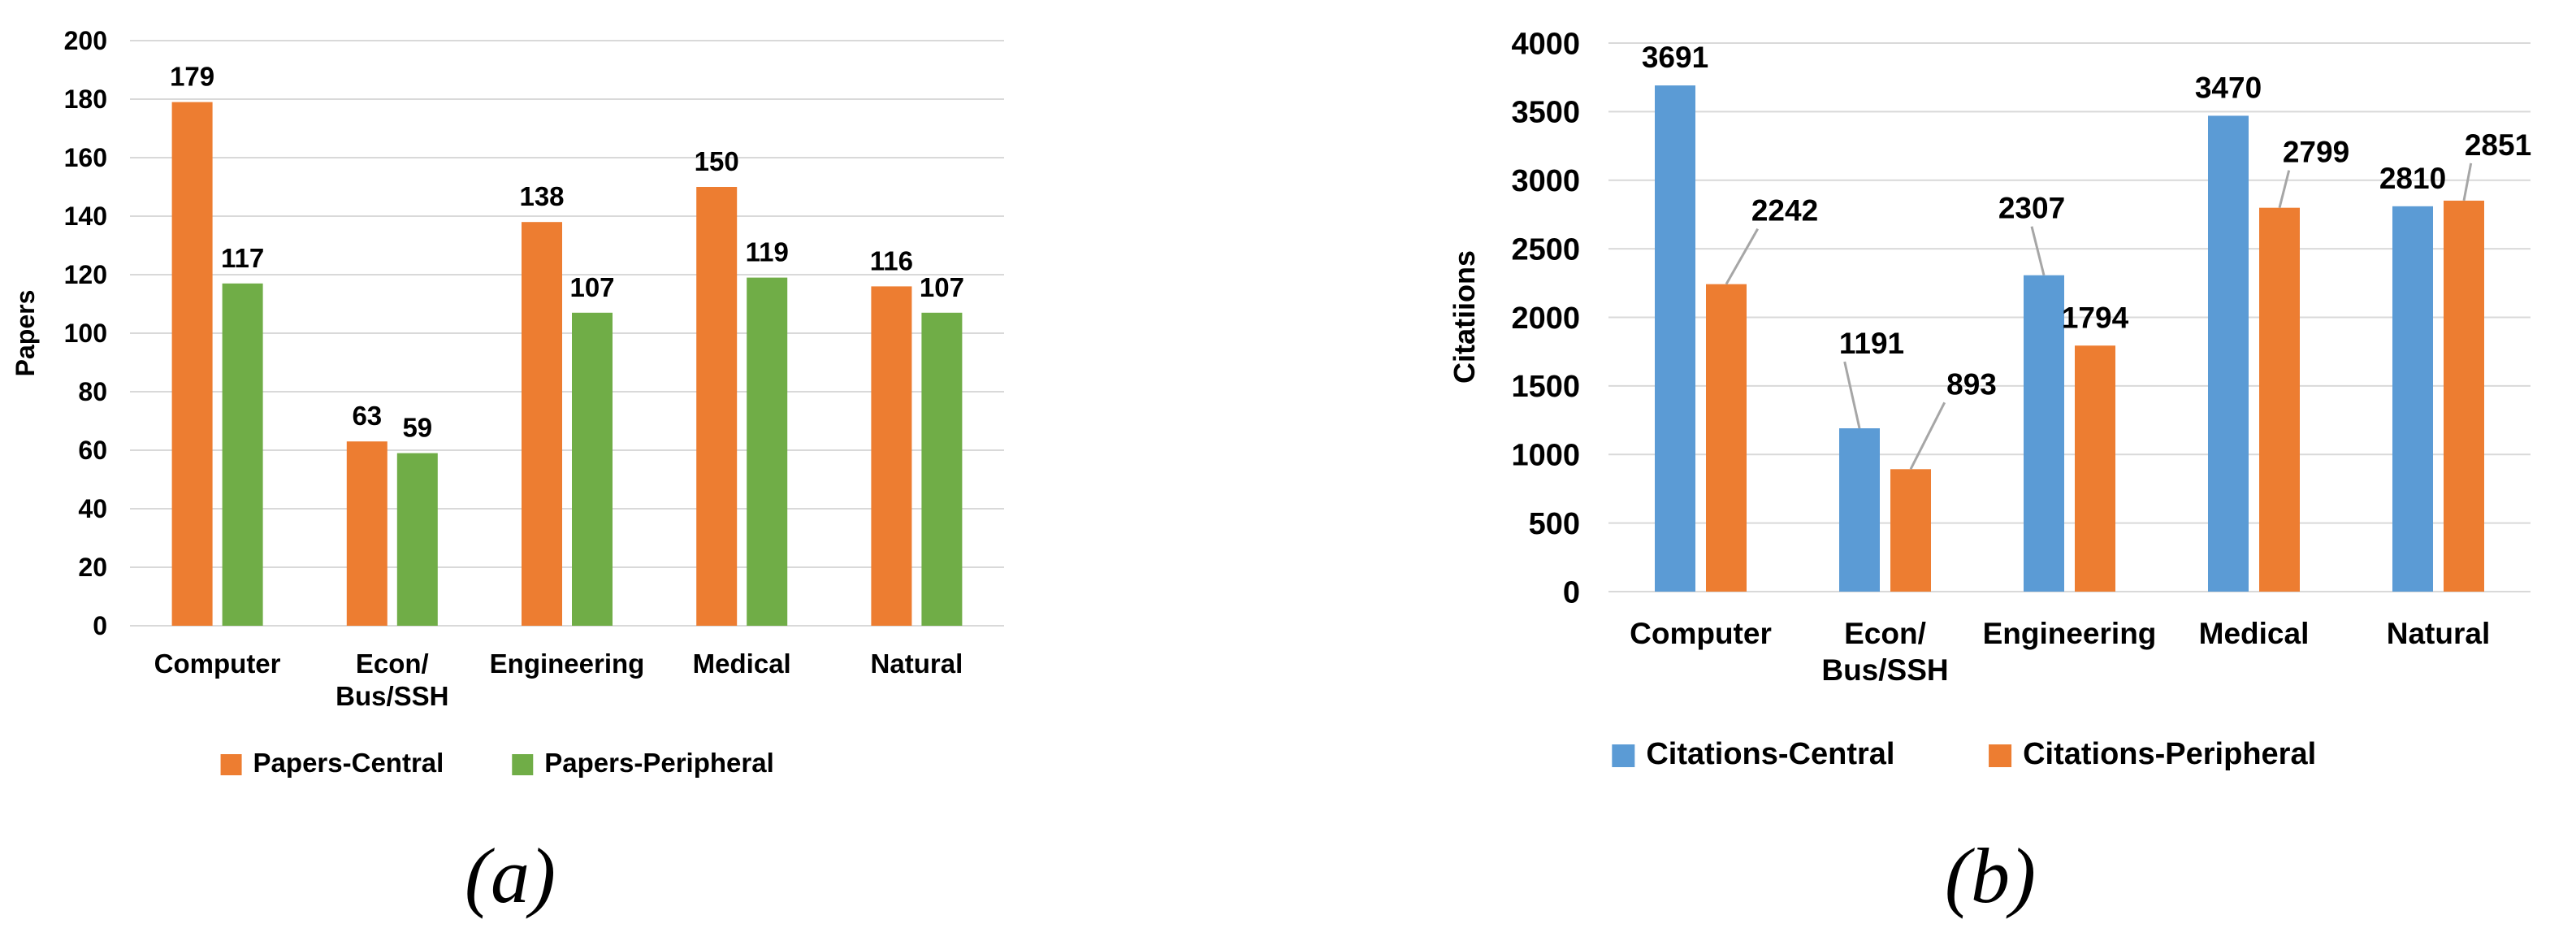 The height and width of the screenshot is (937, 2576). I want to click on citations-ytick-label: 0, so click(1571, 592).